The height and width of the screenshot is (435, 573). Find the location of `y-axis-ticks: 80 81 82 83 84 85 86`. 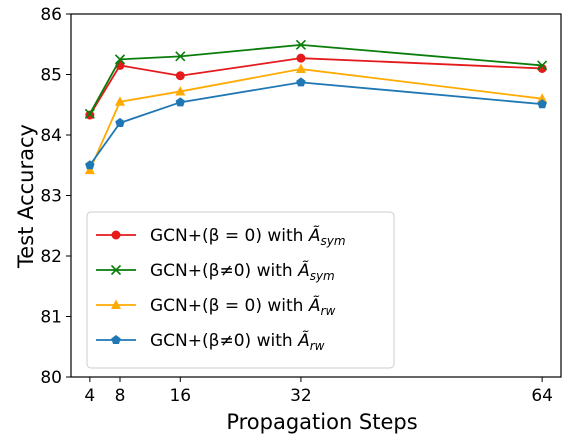

y-axis-ticks: 80 81 82 83 84 85 86 is located at coordinates (55, 196).